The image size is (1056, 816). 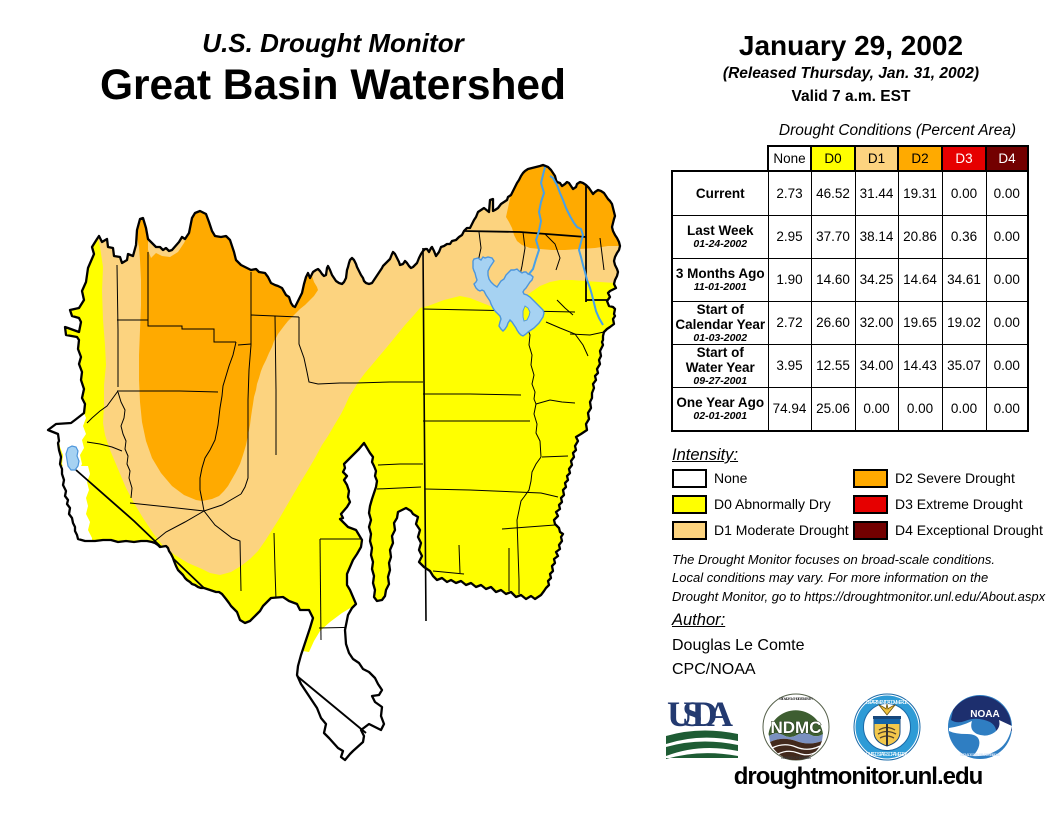 I want to click on svg-text: NOAA, so click(x=984, y=714).